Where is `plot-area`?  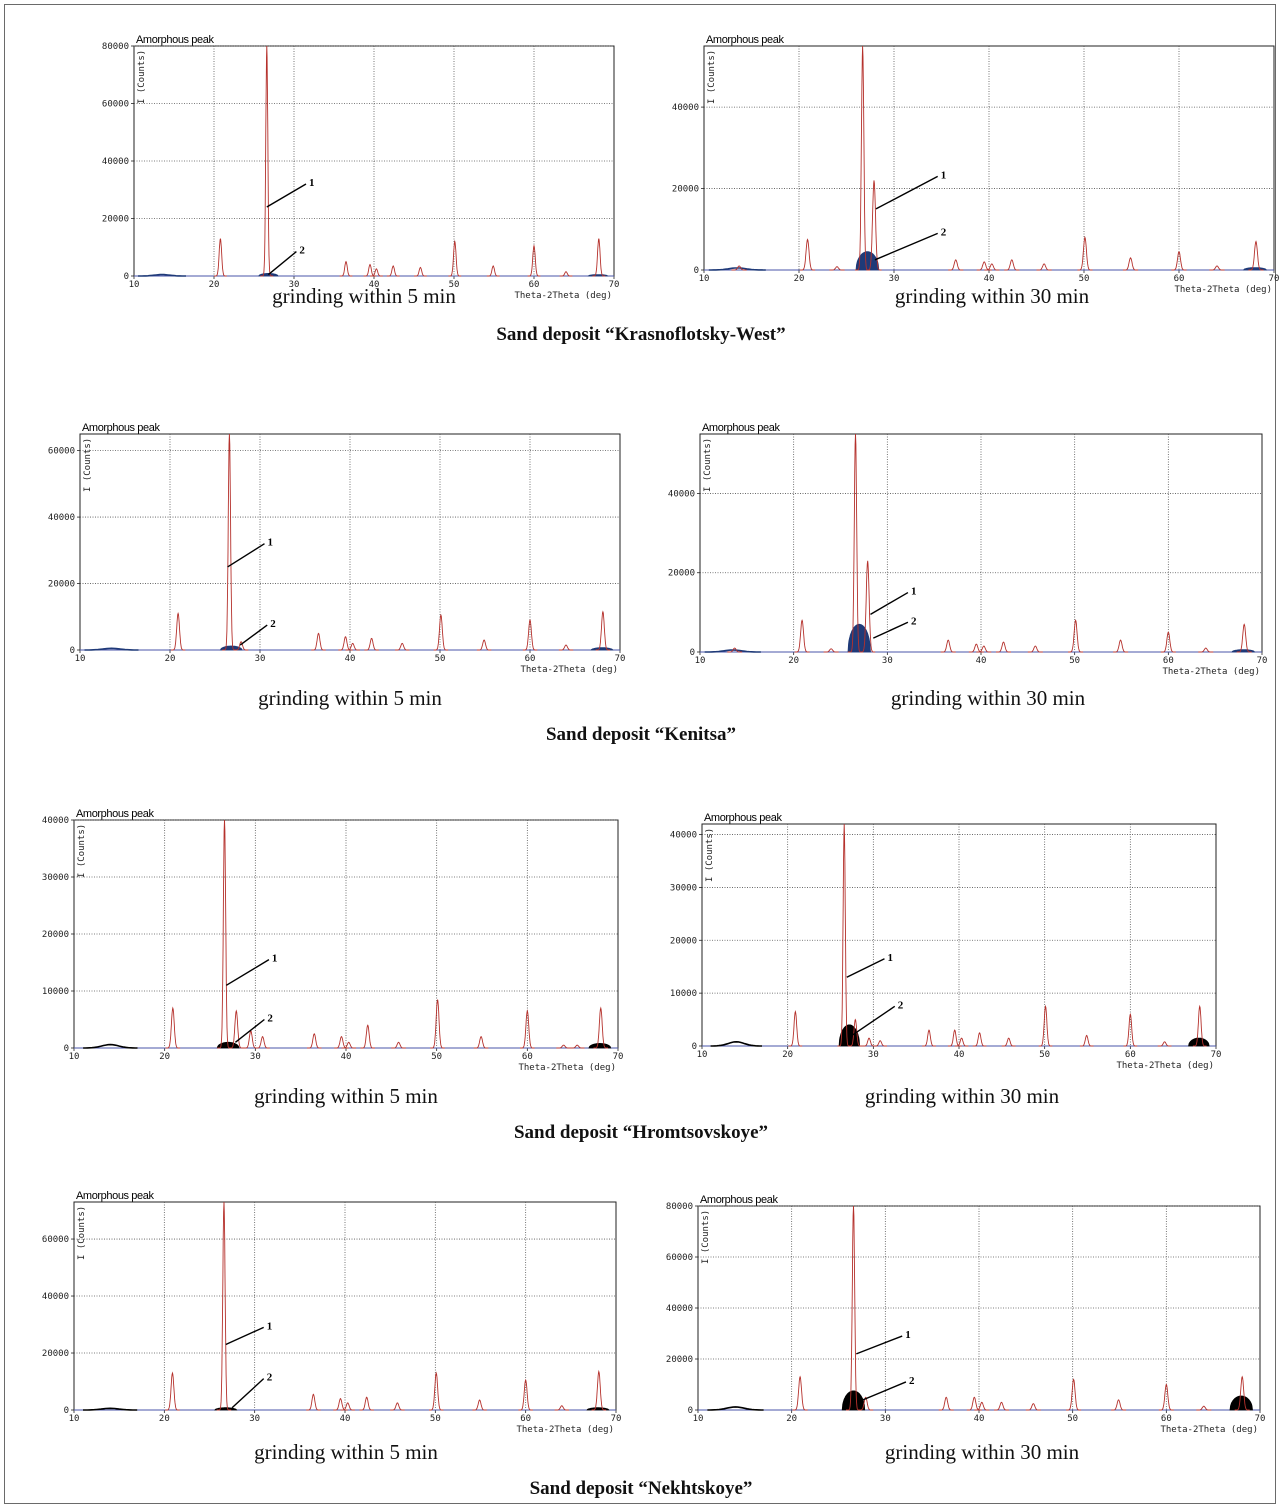 plot-area is located at coordinates (346, 934).